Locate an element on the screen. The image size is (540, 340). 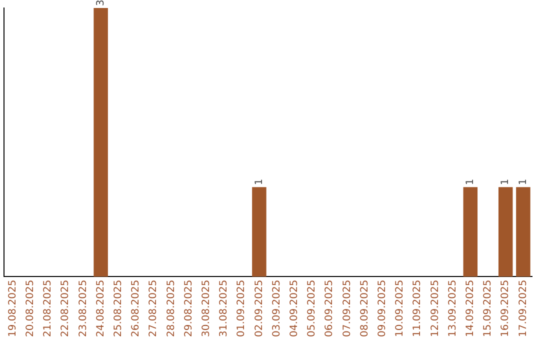
x-tick-label: 05.09.2025 is located at coordinates (312, 309).